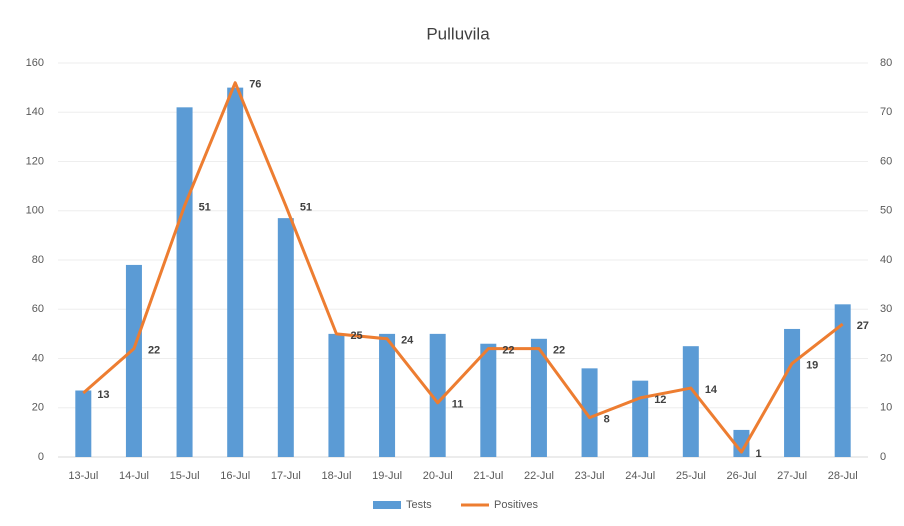 Image resolution: width=904 pixels, height=526 pixels. What do you see at coordinates (886, 112) in the screenshot?
I see `y2-tick-label: 70` at bounding box center [886, 112].